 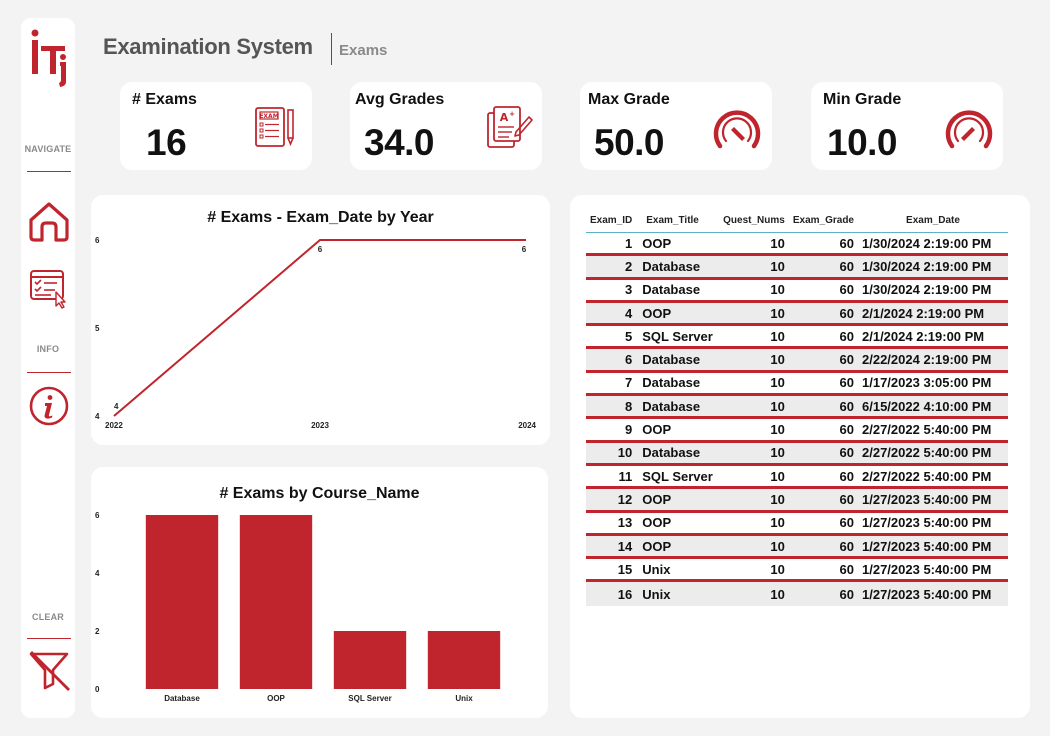 I want to click on x-tick-label: Database, so click(x=182, y=698).